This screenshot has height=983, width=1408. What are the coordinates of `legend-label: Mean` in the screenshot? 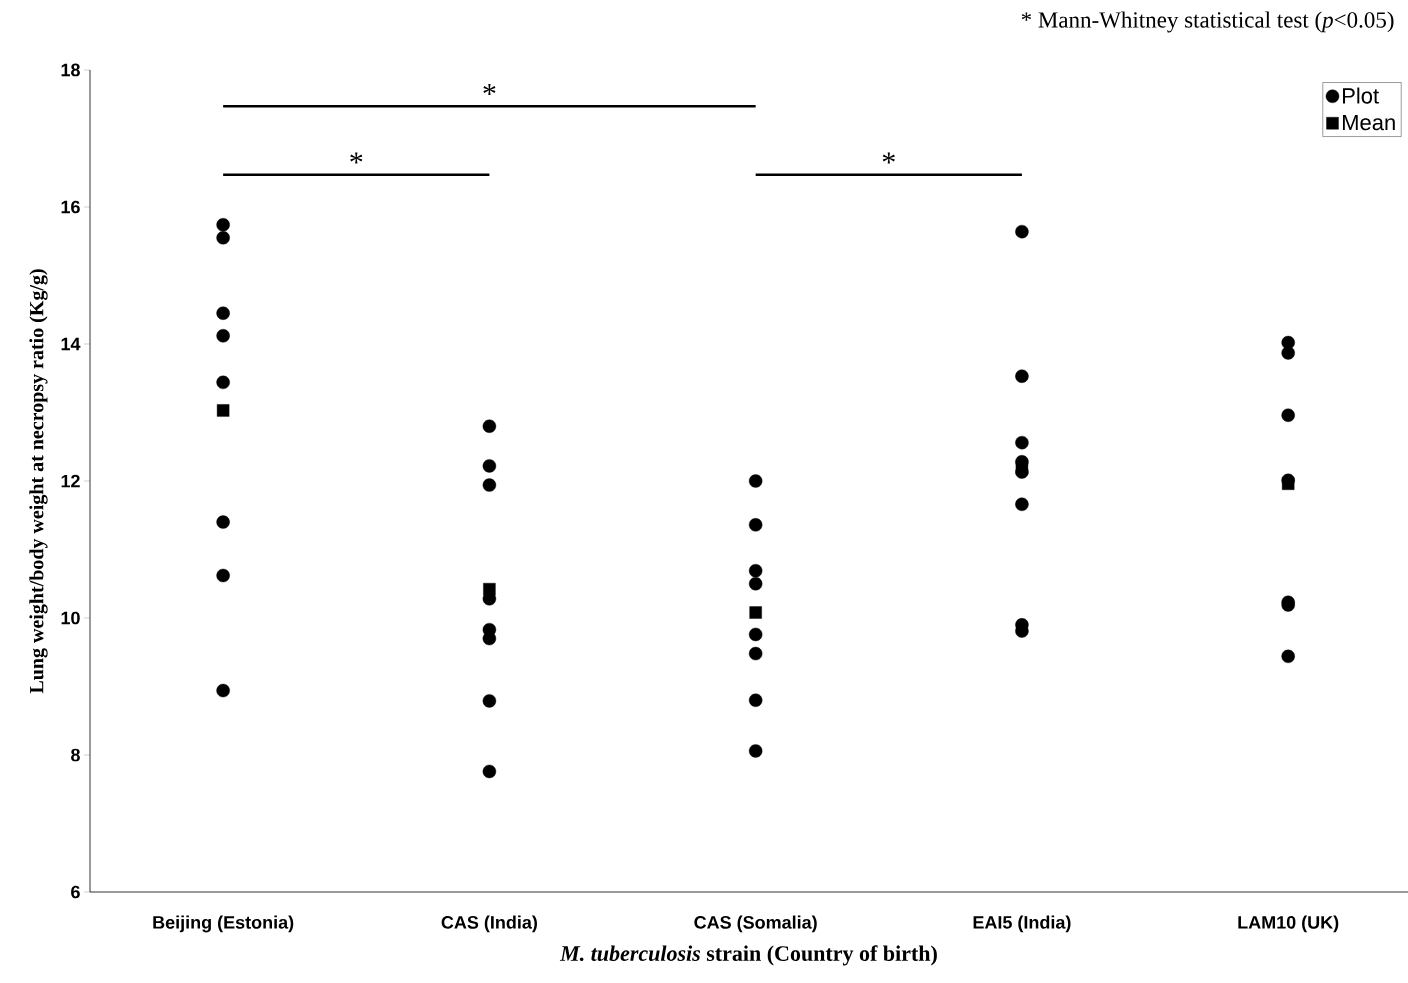 It's located at (1368, 122).